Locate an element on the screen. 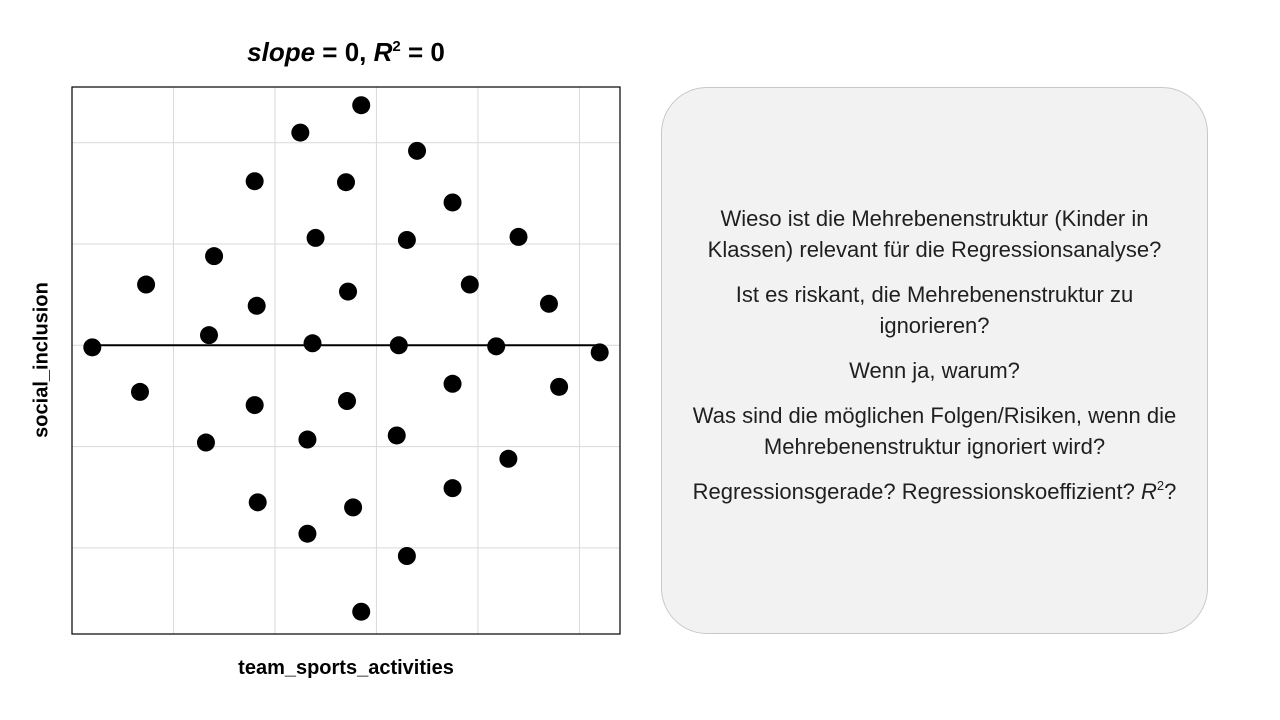 This screenshot has height=720, width=1280. title-slope-word: slope is located at coordinates (281, 52).